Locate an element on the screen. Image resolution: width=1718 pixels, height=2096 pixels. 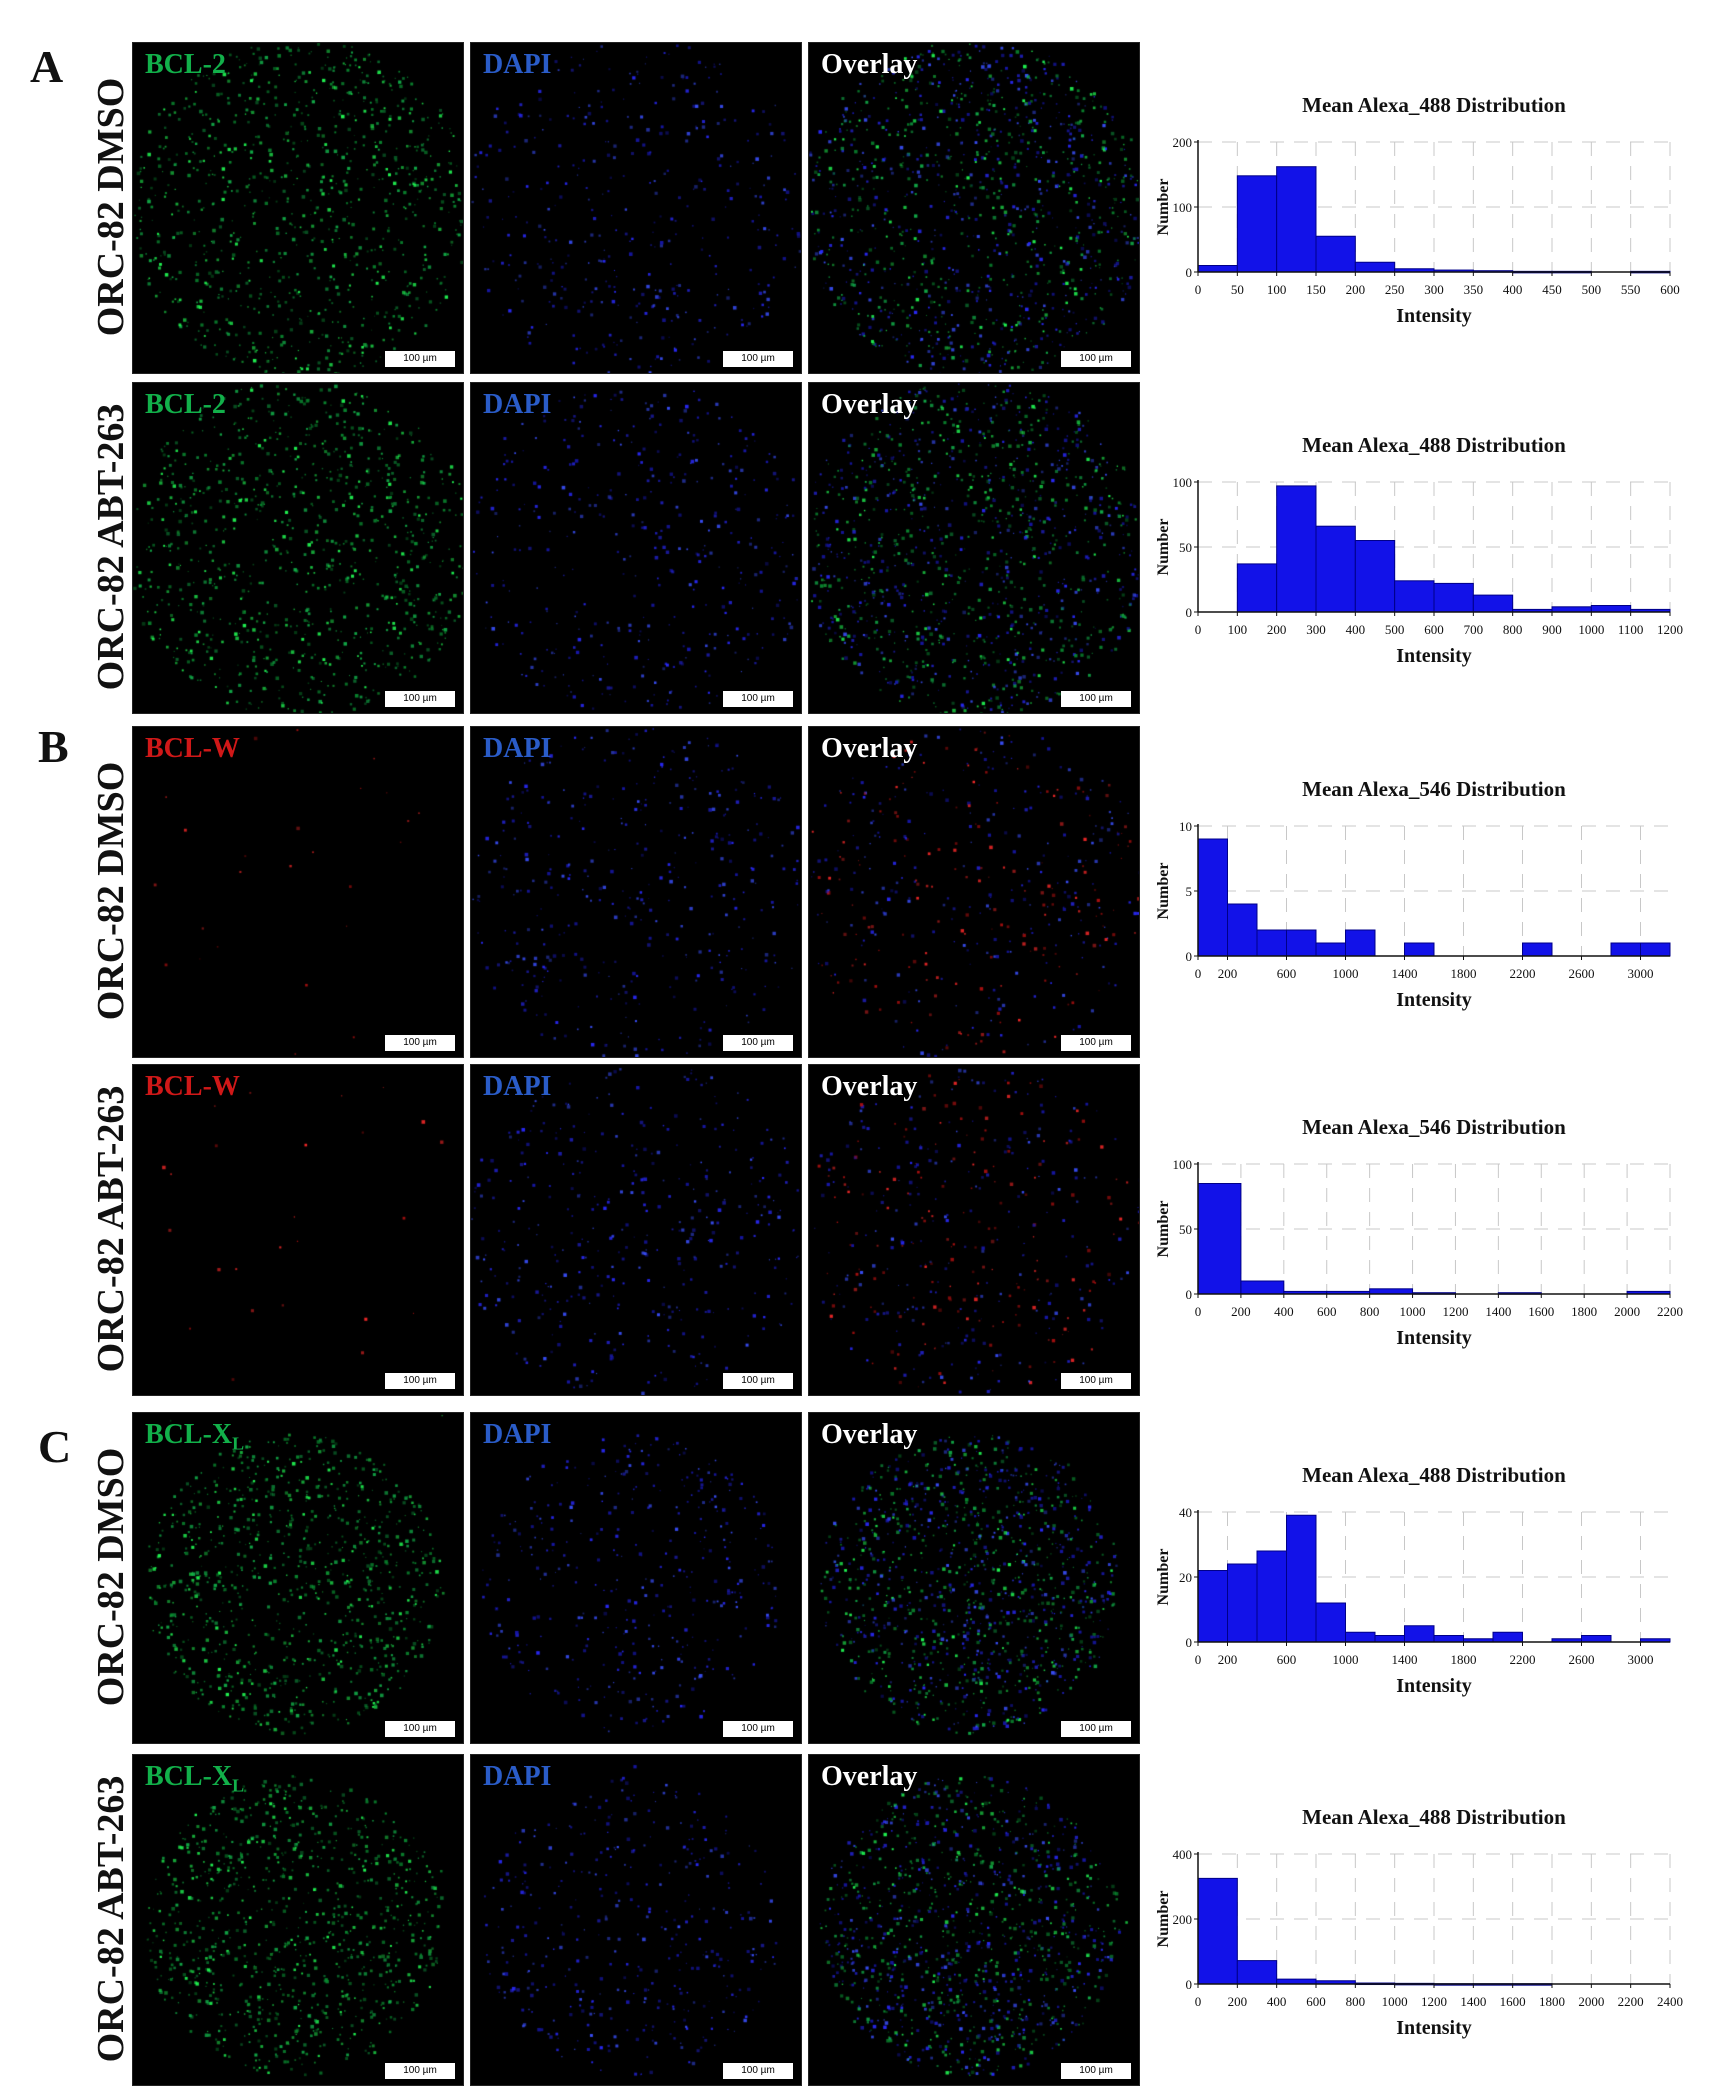
x-tick-label: 1100 is located at coordinates (1631, 629).